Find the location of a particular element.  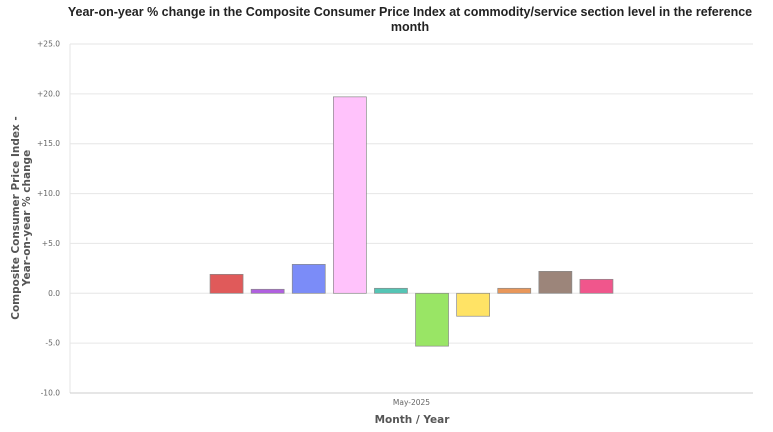

y-tick-label: +10.0 is located at coordinates (48, 193).